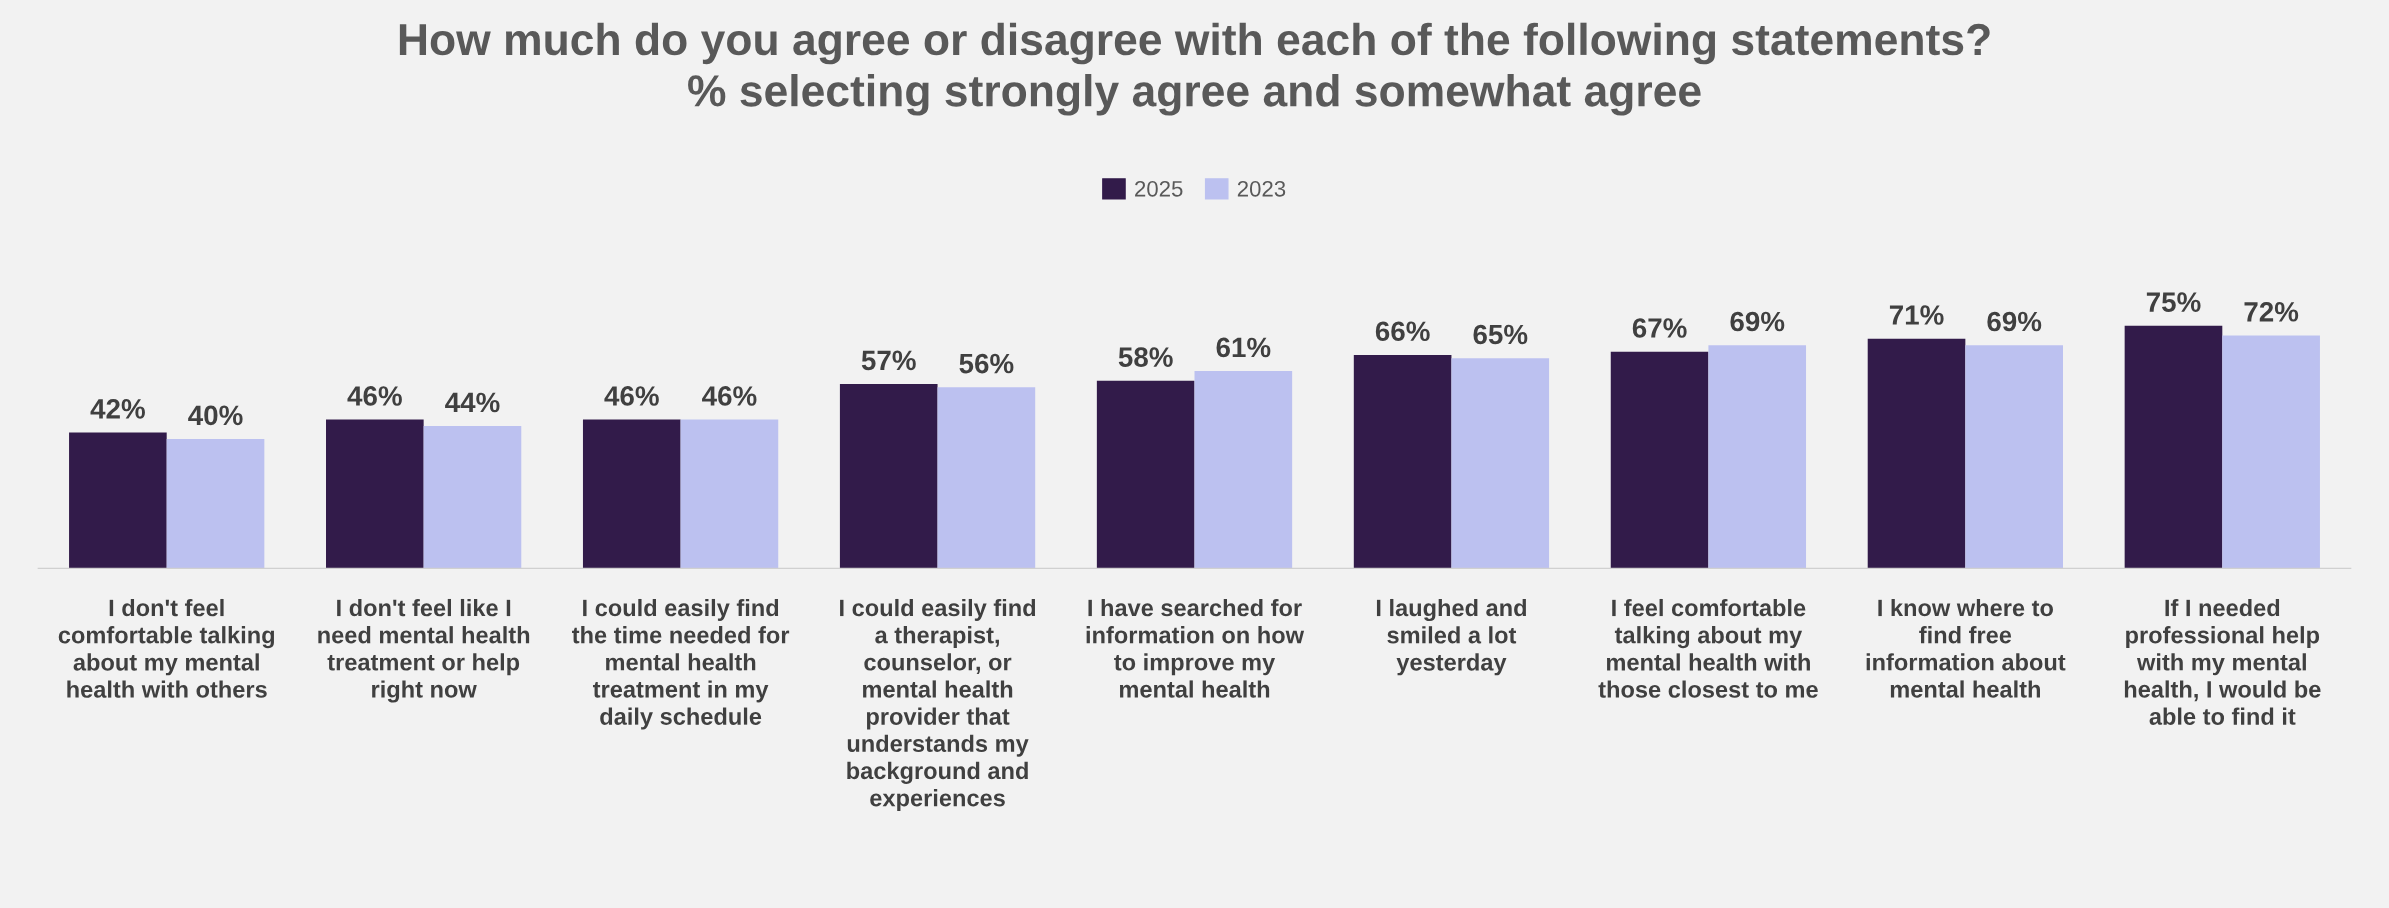 The image size is (2389, 908). I want to click on data-label: 58%, so click(1145, 357).